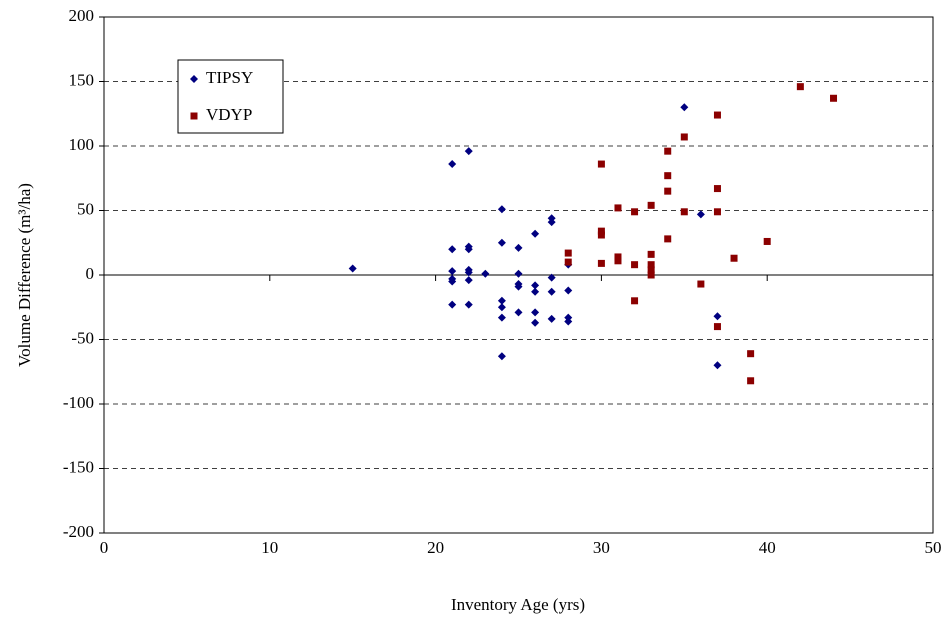 The height and width of the screenshot is (623, 949). What do you see at coordinates (82, 144) in the screenshot?
I see `y-tick-label: 100` at bounding box center [82, 144].